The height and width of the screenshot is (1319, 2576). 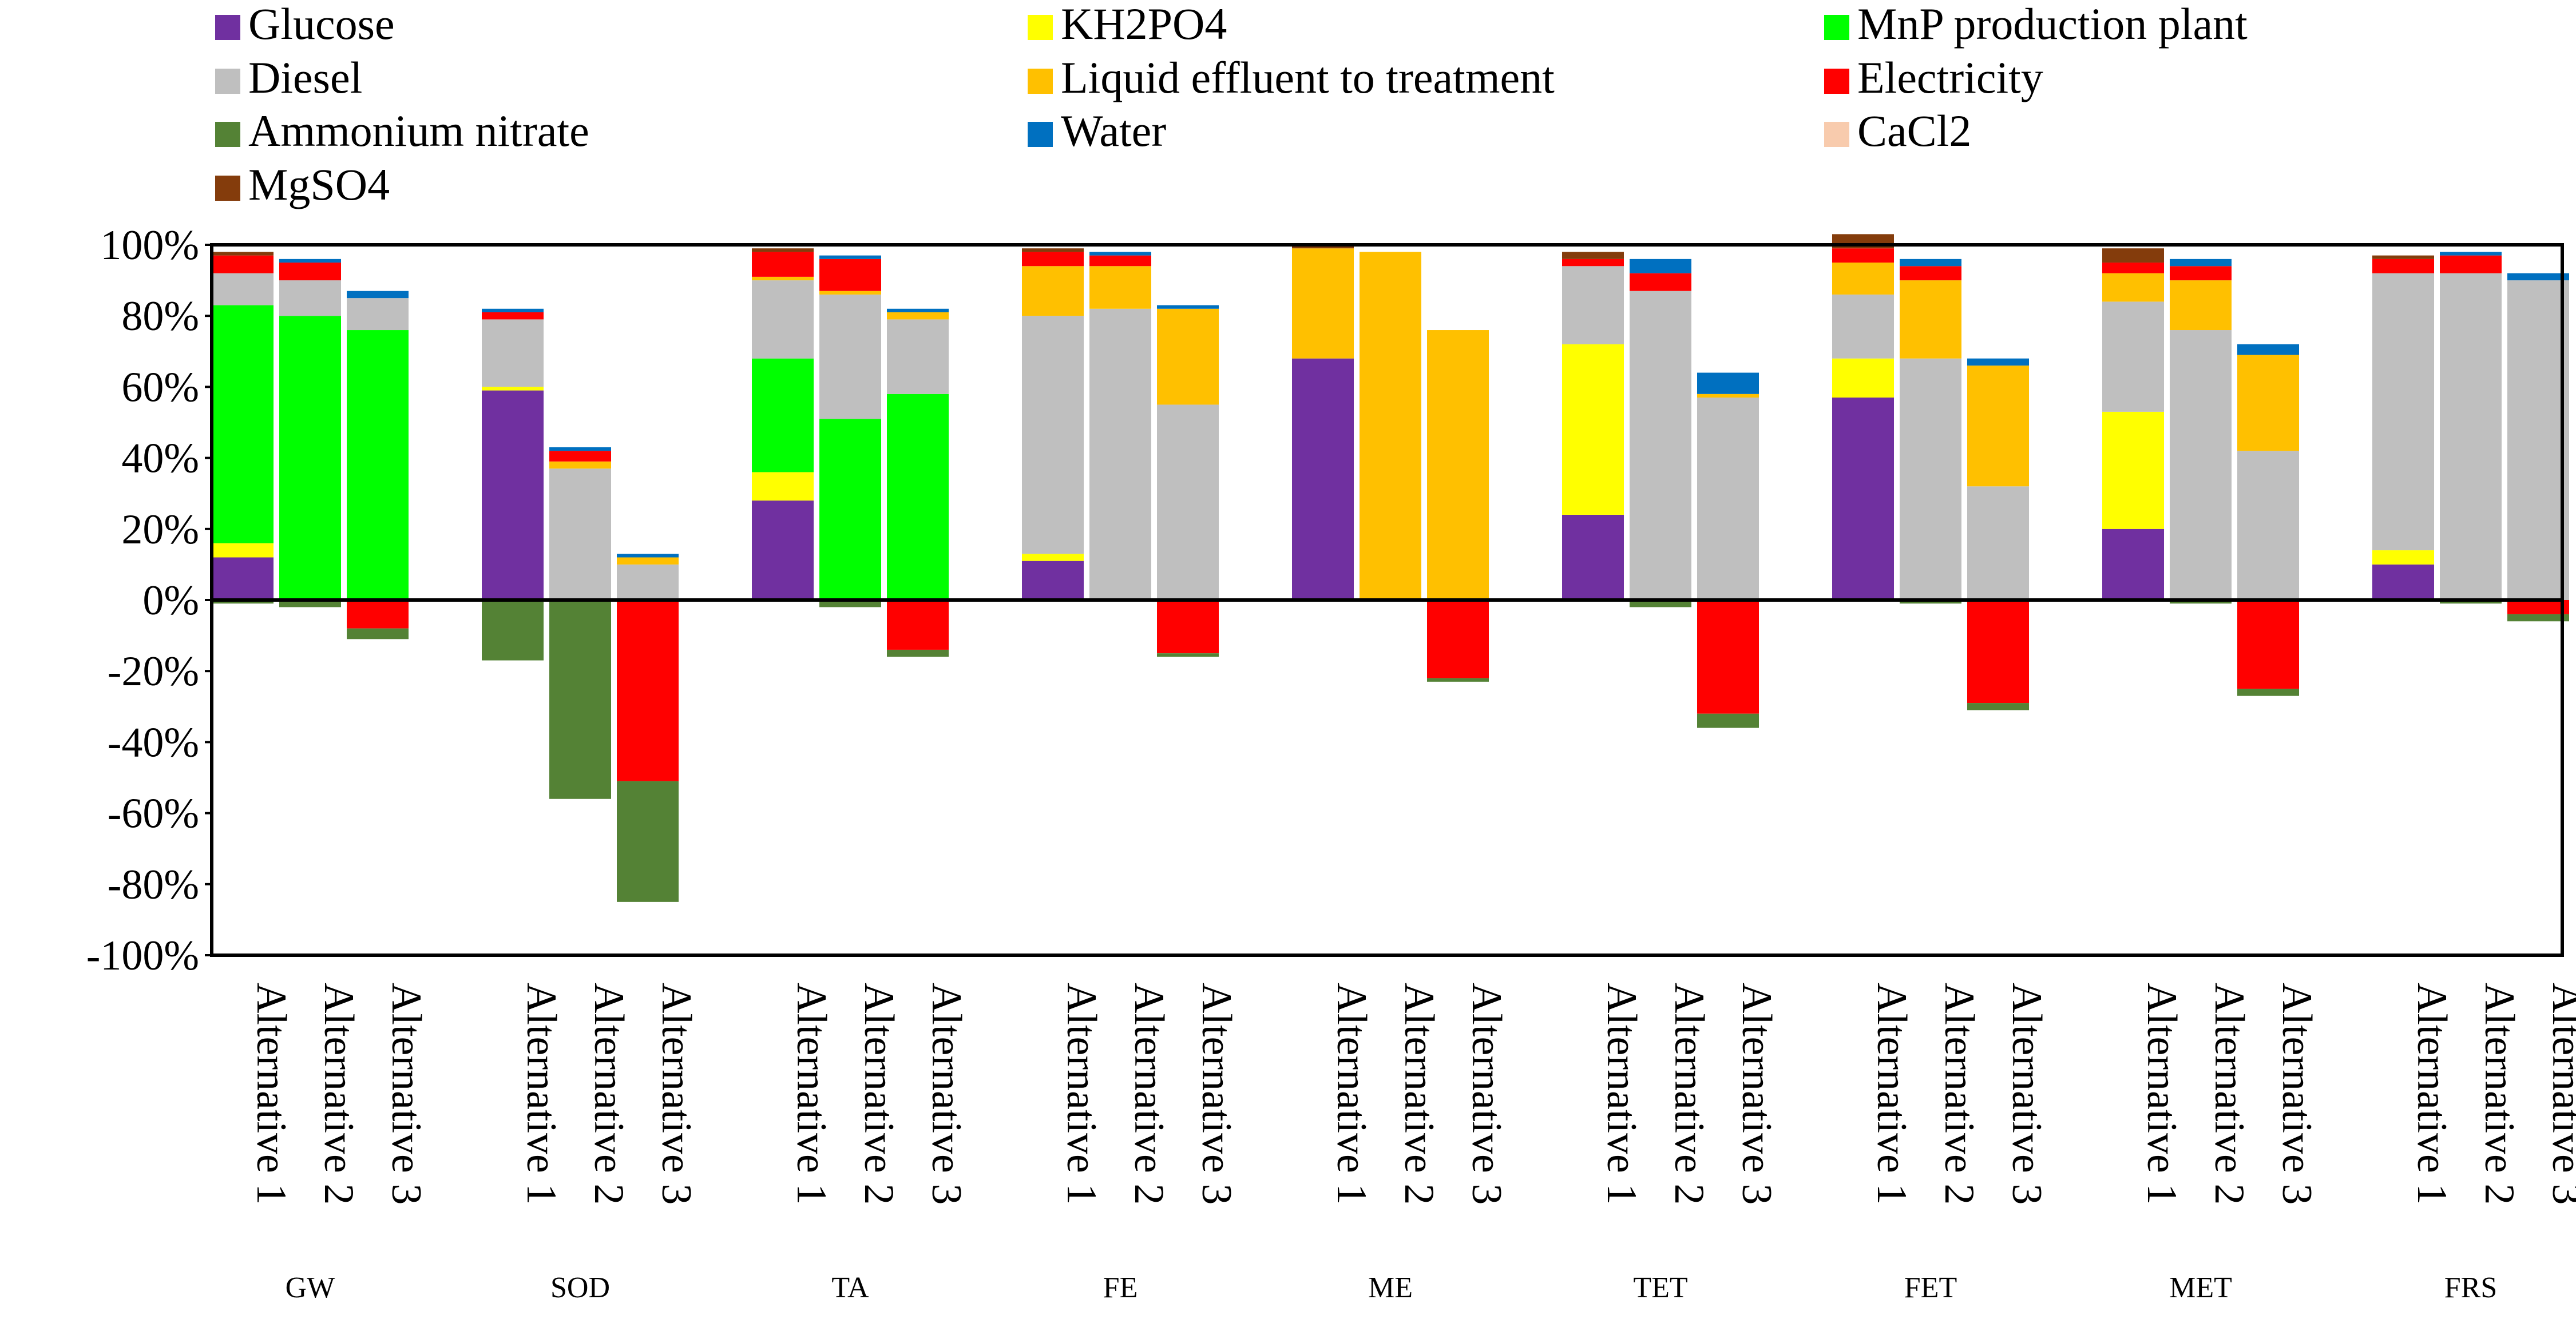 I want to click on bar-tet-alt2-water, so click(x=1661, y=266).